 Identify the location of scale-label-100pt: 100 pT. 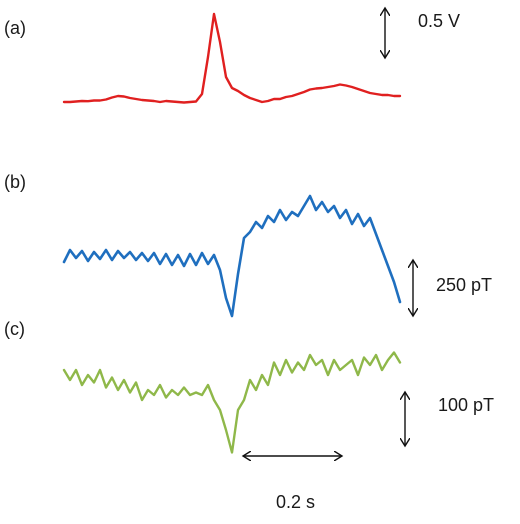
(466, 405).